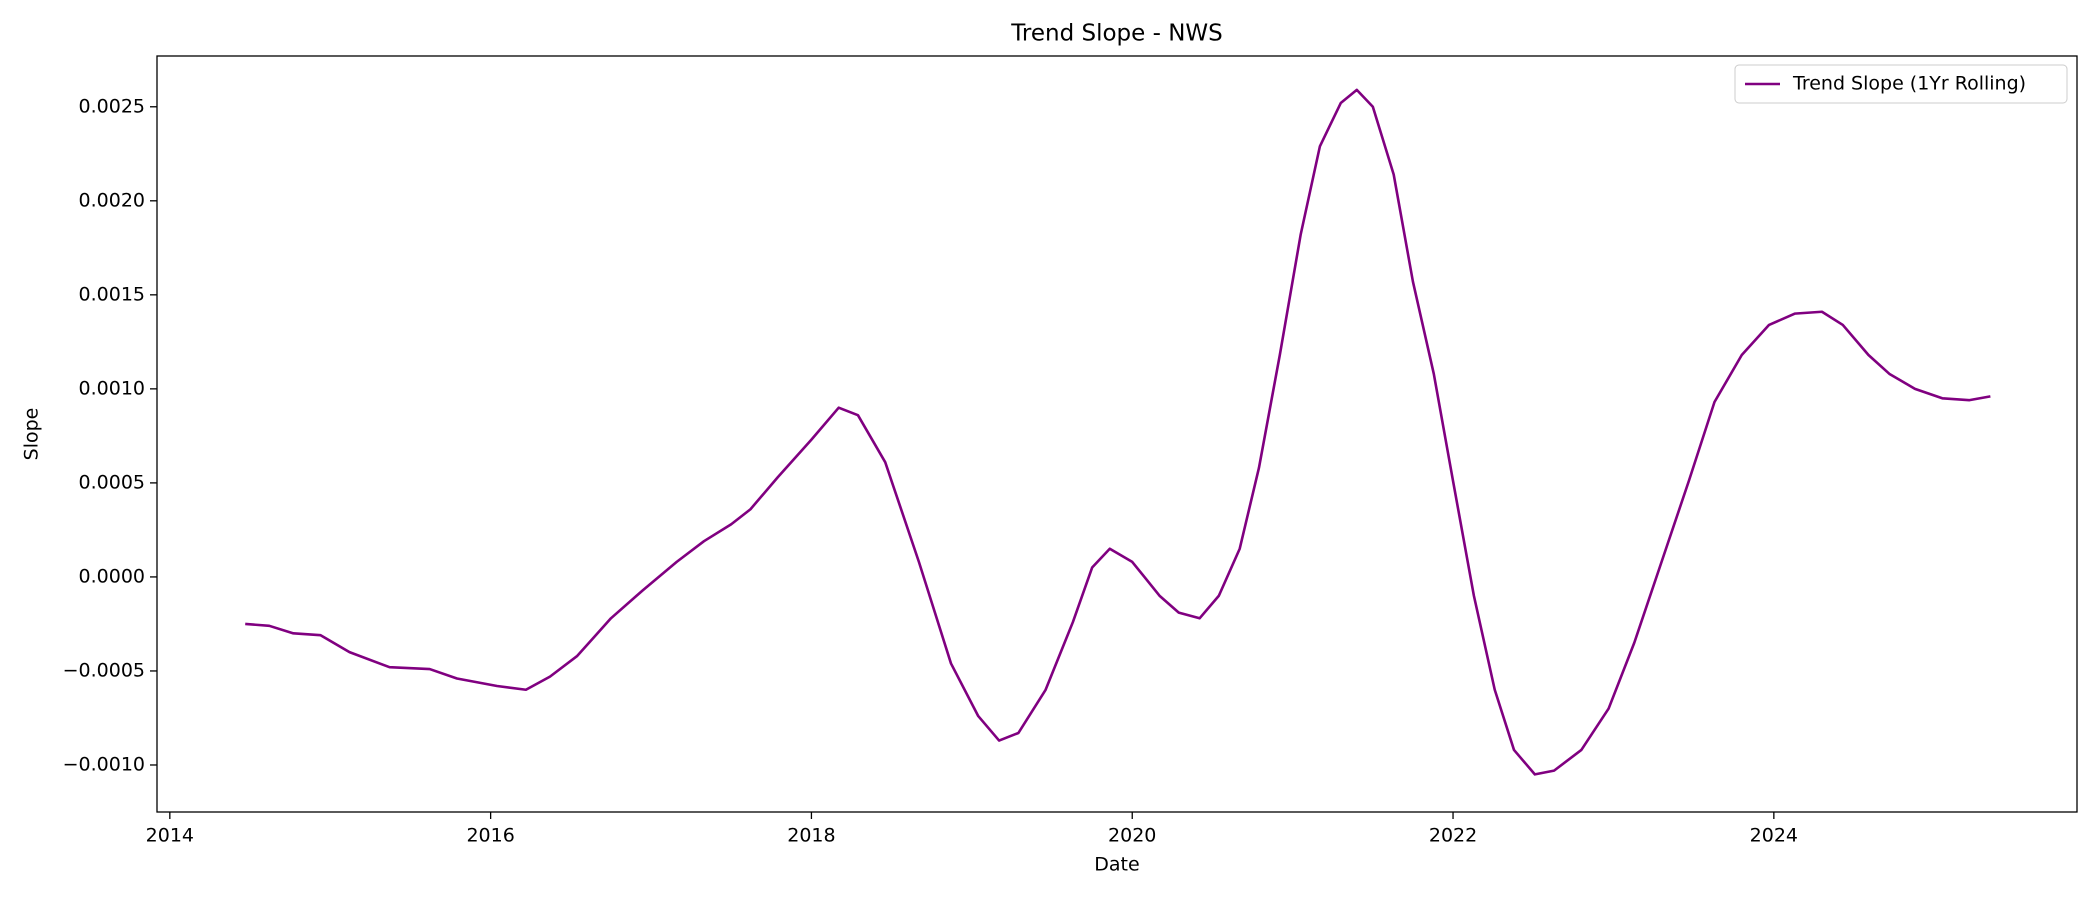 This screenshot has width=2100, height=900. Describe the element at coordinates (112, 200) in the screenshot. I see `y-tick-label: 0.0020` at that location.